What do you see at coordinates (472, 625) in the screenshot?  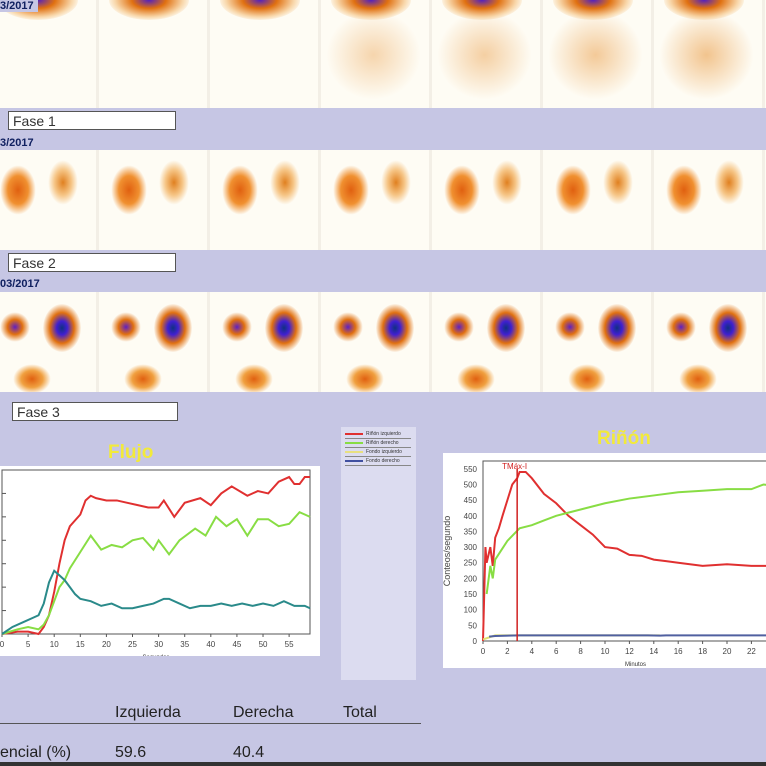 I see `y-tick-label: 50` at bounding box center [472, 625].